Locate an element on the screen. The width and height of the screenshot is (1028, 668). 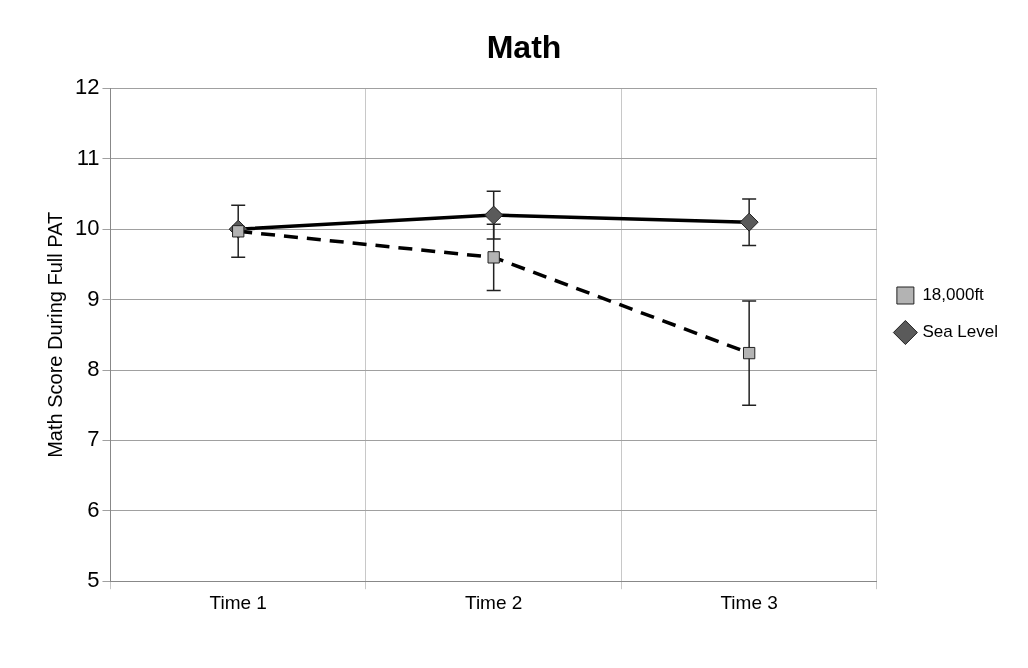
y-tick-label: 11 is located at coordinates (88, 157).